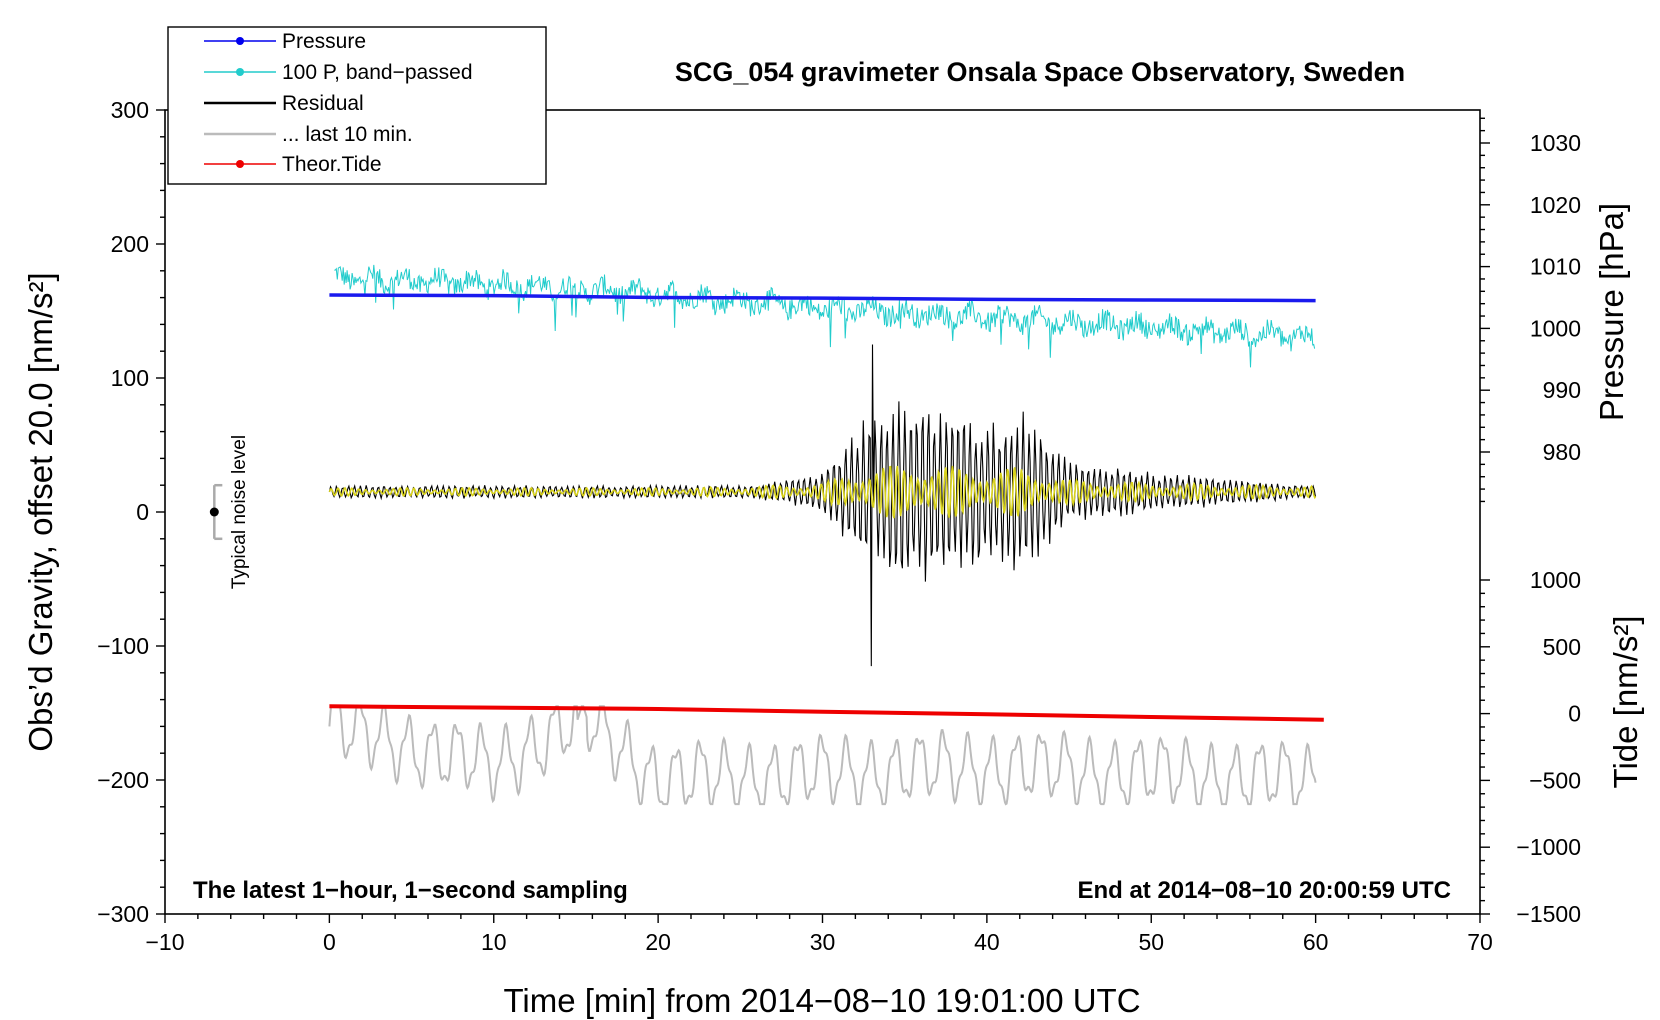  What do you see at coordinates (40, 511) in the screenshot?
I see `y-axis-title-left: Obs’d Gravity, offset 20.0 [nm/s²]` at bounding box center [40, 511].